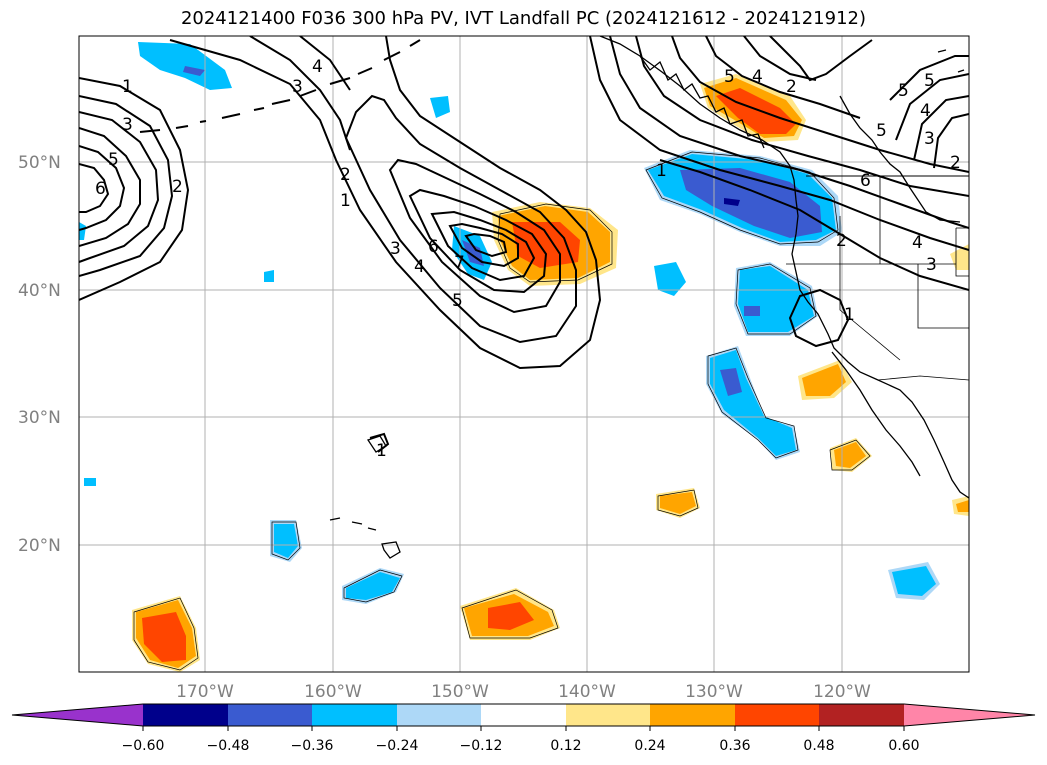 The image size is (1047, 765). What do you see at coordinates (876, 414) in the screenshot?
I see `baja-coast` at bounding box center [876, 414].